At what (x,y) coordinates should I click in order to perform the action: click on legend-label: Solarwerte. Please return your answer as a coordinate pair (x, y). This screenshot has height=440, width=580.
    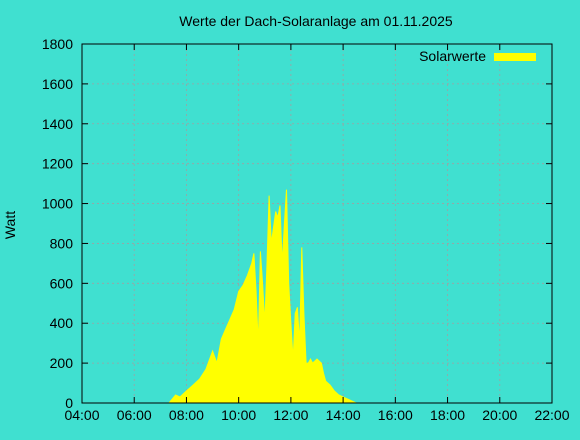
    Looking at the image, I should click on (452, 56).